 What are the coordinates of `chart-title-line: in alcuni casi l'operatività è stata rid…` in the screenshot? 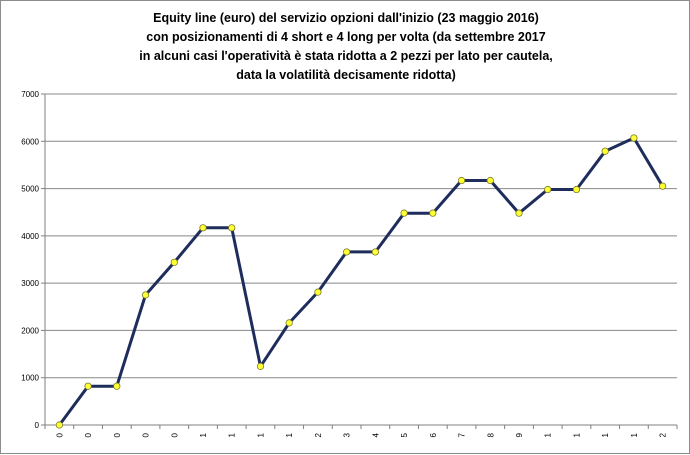 It's located at (346, 56).